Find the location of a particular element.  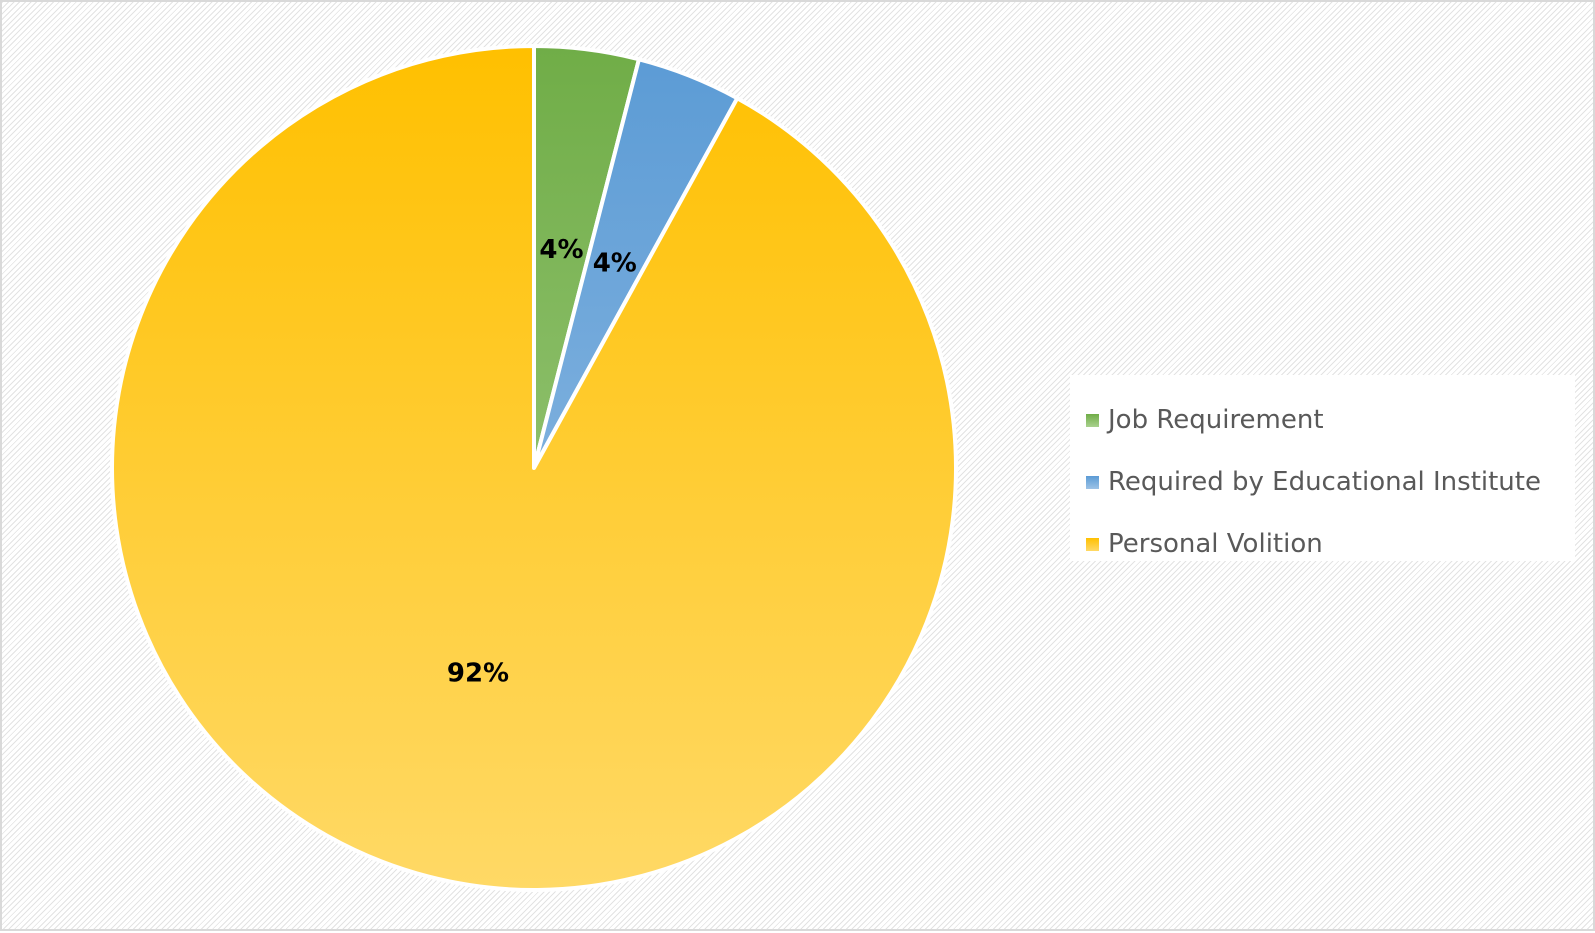

legend-item-educational-institute: Required by Educational Institute is located at coordinates (1330, 482).